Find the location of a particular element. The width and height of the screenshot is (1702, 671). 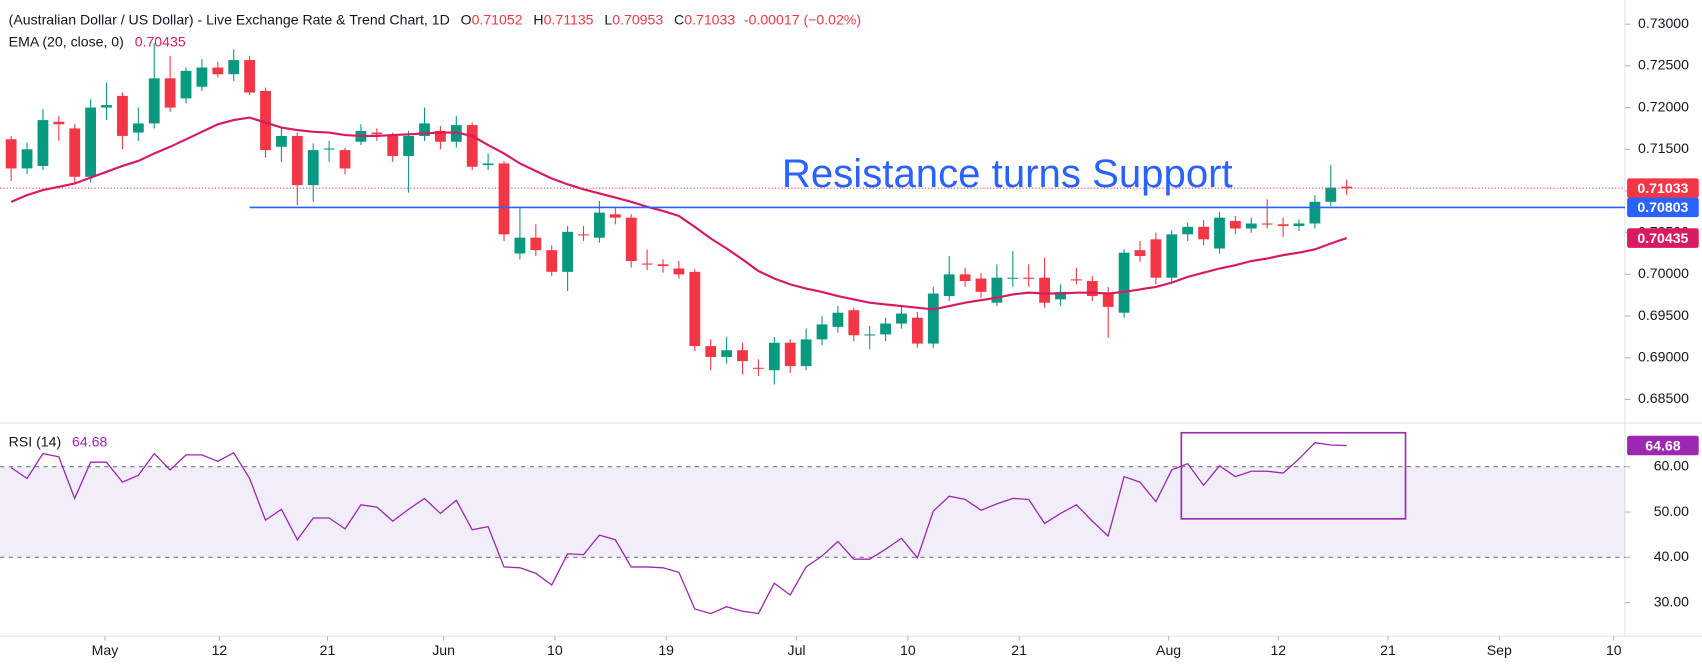

y-tick-label: 0.71500 is located at coordinates (1663, 148).